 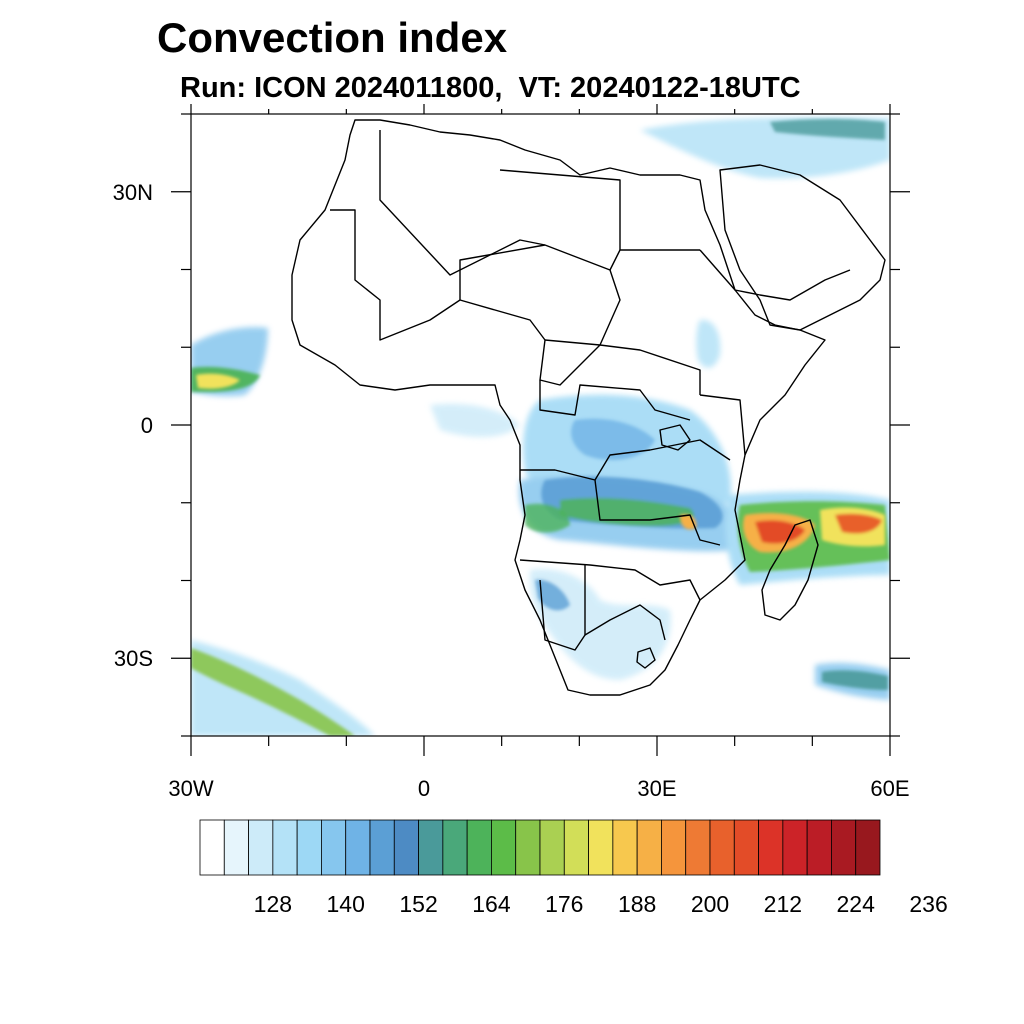 What do you see at coordinates (332, 37) in the screenshot?
I see `chart-title: Convection index` at bounding box center [332, 37].